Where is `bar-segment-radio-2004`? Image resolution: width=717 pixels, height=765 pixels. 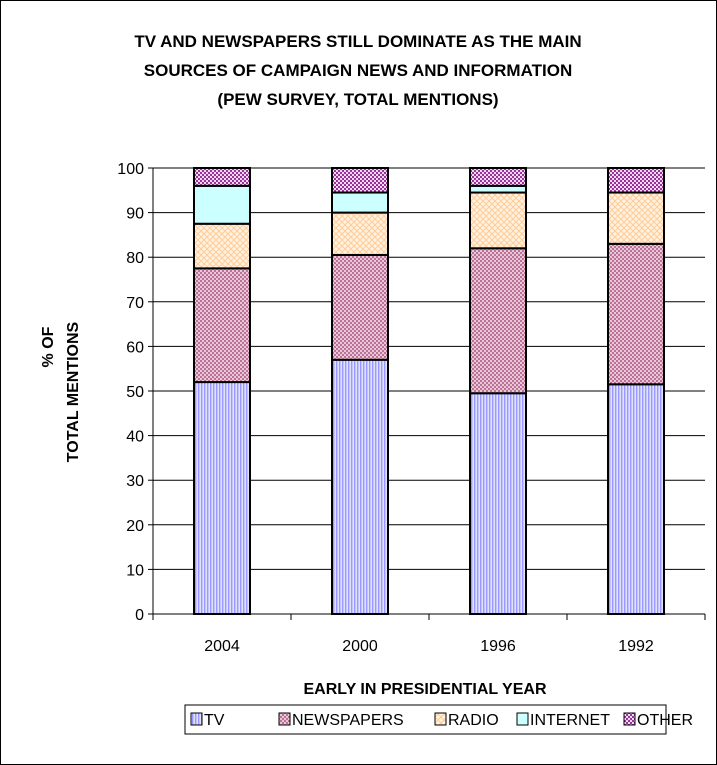
bar-segment-radio-2004 is located at coordinates (222, 246).